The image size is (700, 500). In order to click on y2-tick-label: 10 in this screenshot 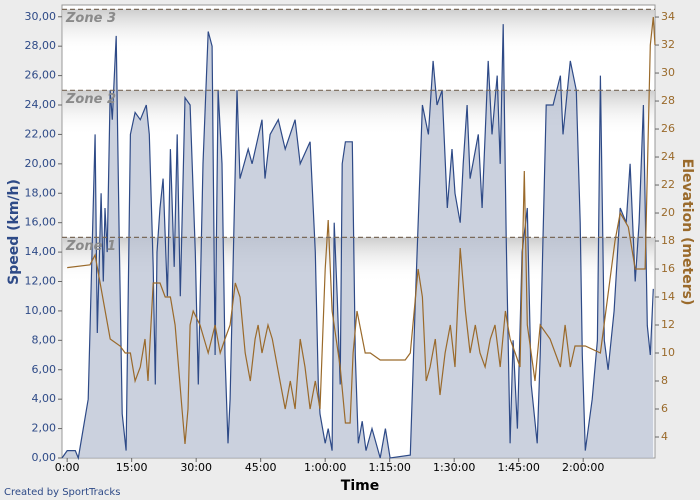, I will do `click(668, 352)`.